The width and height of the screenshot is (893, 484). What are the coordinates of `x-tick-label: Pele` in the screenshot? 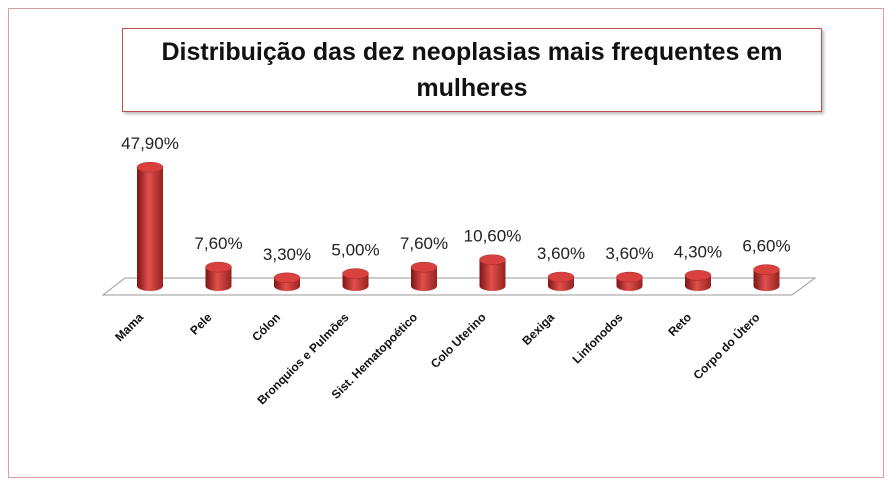 It's located at (201, 324).